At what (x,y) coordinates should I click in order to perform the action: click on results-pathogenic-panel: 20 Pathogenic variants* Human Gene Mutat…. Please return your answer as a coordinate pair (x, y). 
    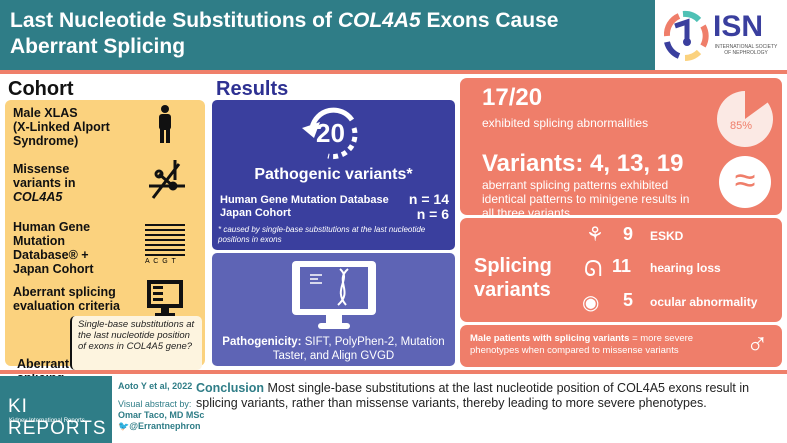
    Looking at the image, I should click on (333, 175).